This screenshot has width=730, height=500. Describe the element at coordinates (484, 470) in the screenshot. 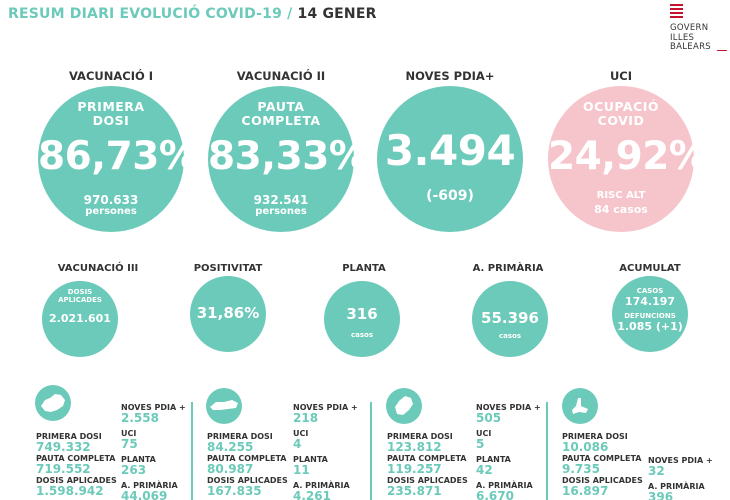

I see `eivissa-planta: 42` at that location.